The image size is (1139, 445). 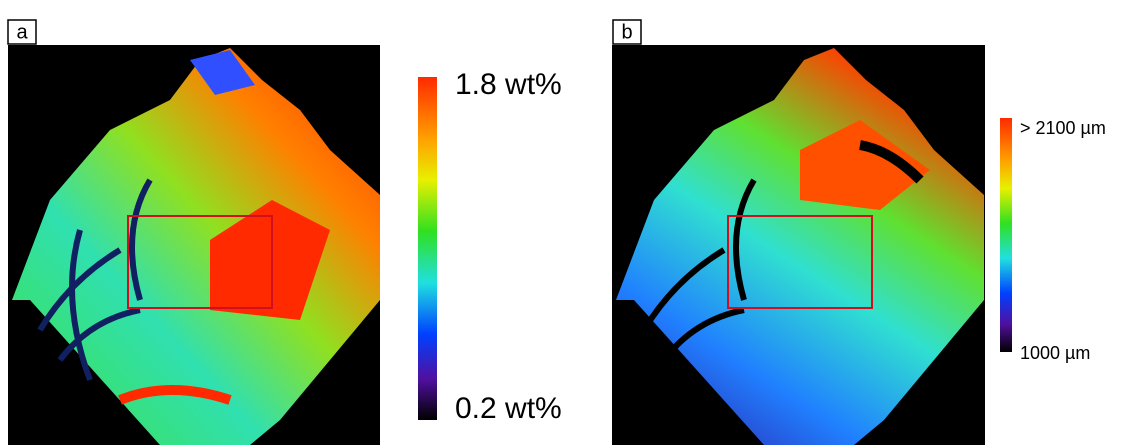 What do you see at coordinates (508, 408) in the screenshot?
I see `colorbar-min: 0.2 wt%` at bounding box center [508, 408].